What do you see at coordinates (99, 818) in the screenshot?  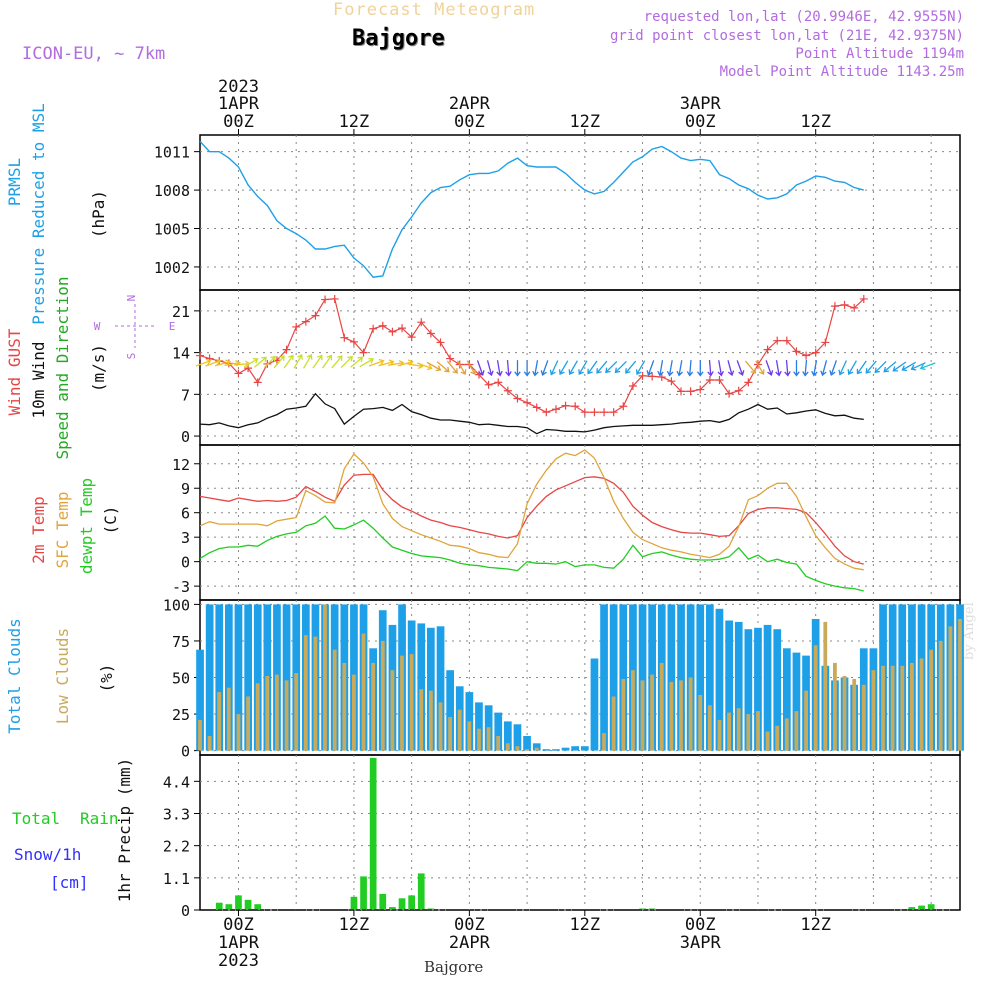 I see `precip-label-rain: Rain` at bounding box center [99, 818].